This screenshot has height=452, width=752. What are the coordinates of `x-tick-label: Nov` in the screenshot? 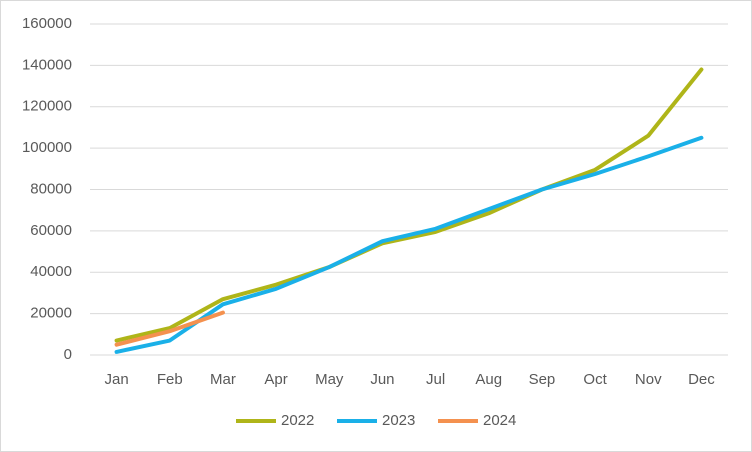 It's located at (648, 379).